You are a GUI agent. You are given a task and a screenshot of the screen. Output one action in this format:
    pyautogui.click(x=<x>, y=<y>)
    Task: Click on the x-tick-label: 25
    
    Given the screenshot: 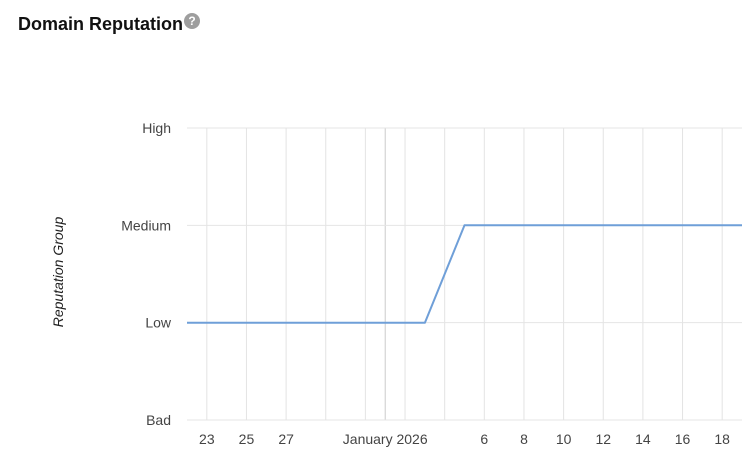 What is the action you would take?
    pyautogui.click(x=247, y=439)
    